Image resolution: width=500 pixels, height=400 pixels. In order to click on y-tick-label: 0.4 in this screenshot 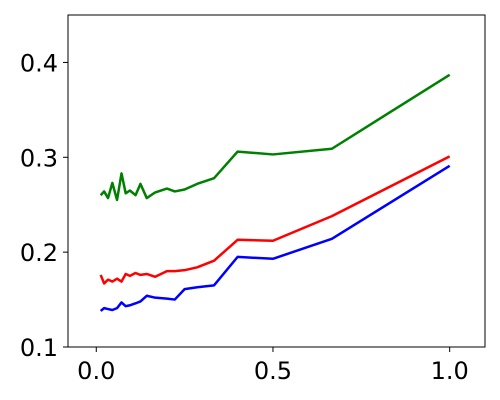, I will do `click(39, 63)`.